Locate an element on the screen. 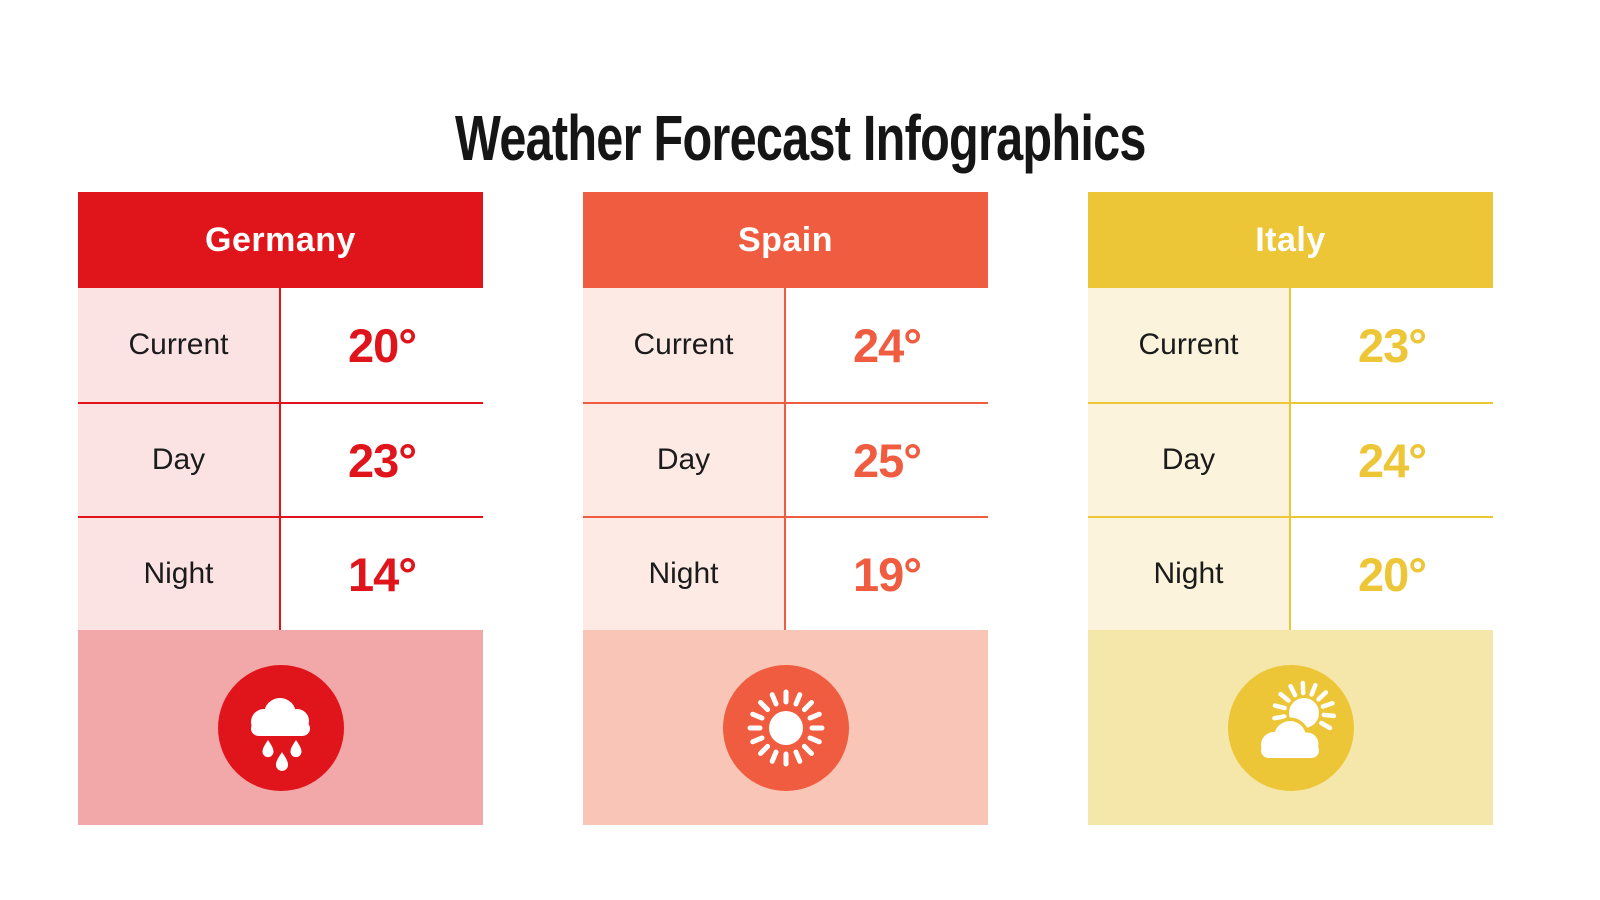 The image size is (1600, 900). forecast-row: Current 20° is located at coordinates (280, 345).